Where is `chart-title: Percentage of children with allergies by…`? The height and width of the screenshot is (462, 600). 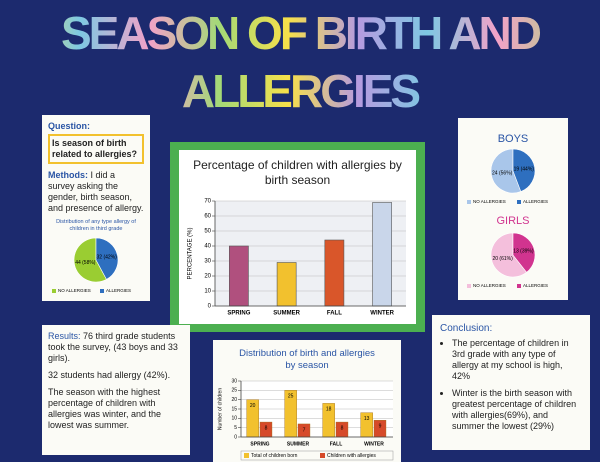 chart-title: Percentage of children with allergies by… is located at coordinates (297, 172).